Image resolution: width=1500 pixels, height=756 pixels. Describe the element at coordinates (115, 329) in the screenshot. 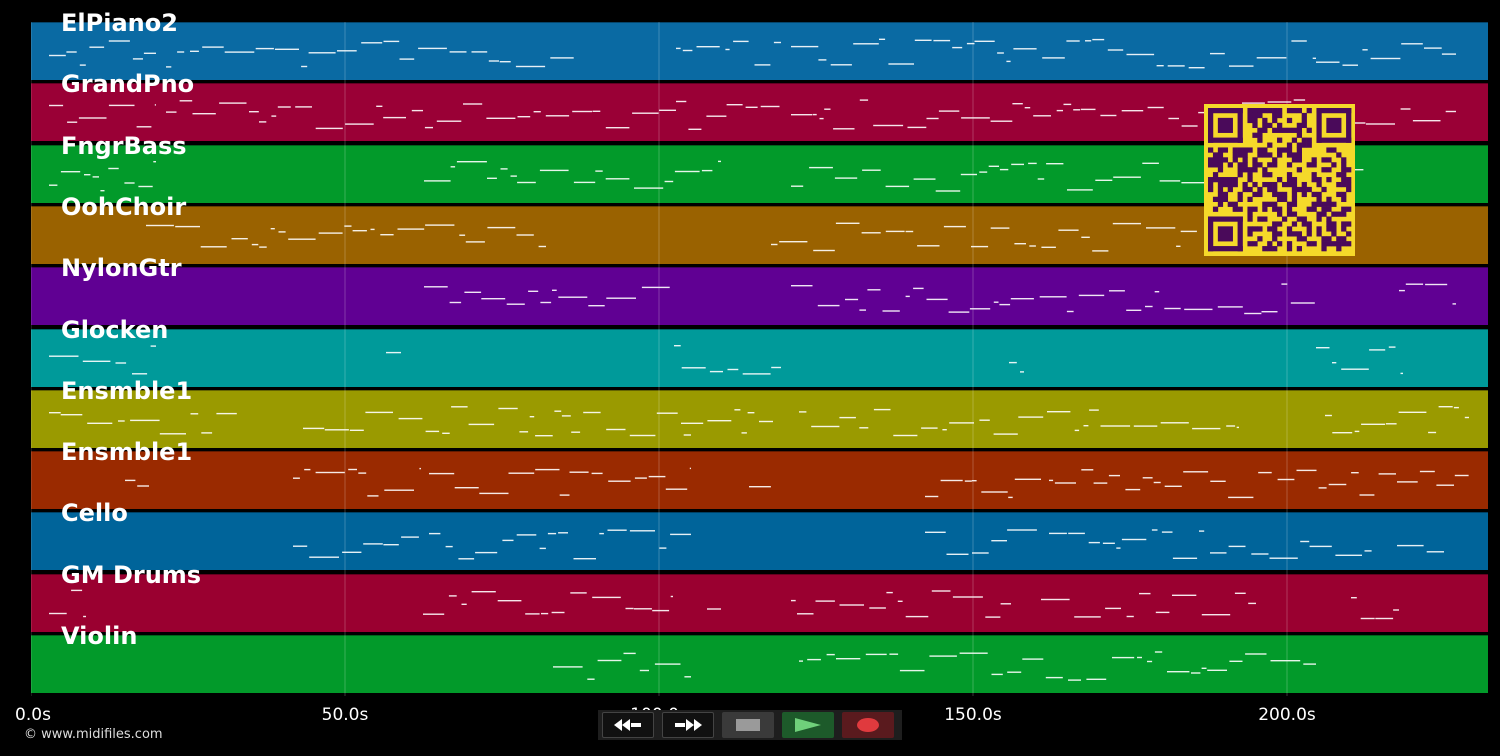

I see `track-name: Glocken` at that location.